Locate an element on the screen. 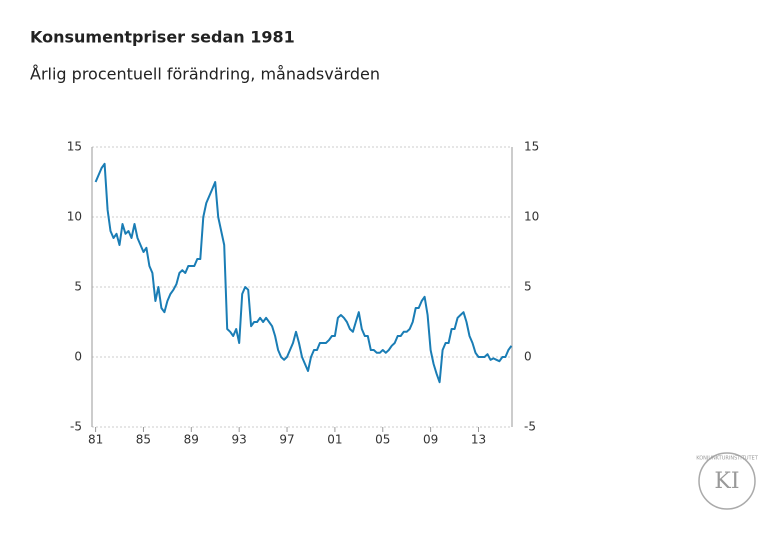 Image resolution: width=780 pixels, height=540 pixels. y2-tick-label: 10 is located at coordinates (531, 217).